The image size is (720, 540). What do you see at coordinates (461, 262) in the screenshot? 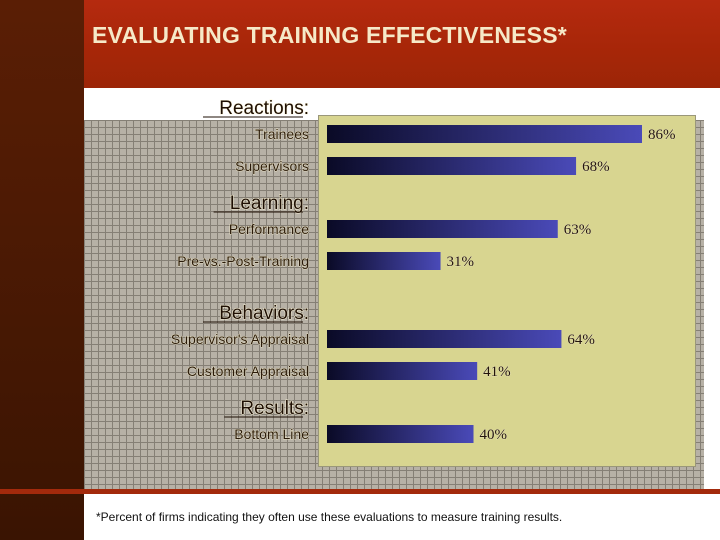
I see `value-label-learning-2: 31%` at bounding box center [461, 262].